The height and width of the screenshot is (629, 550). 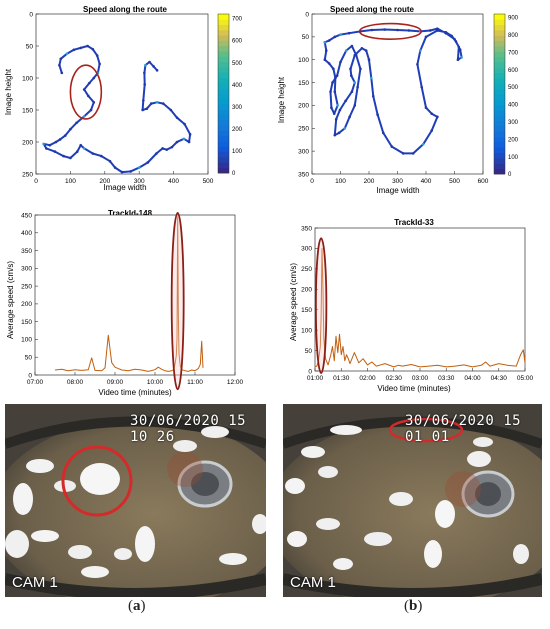 I want to click on highlight-circle-b, so click(x=426, y=430).